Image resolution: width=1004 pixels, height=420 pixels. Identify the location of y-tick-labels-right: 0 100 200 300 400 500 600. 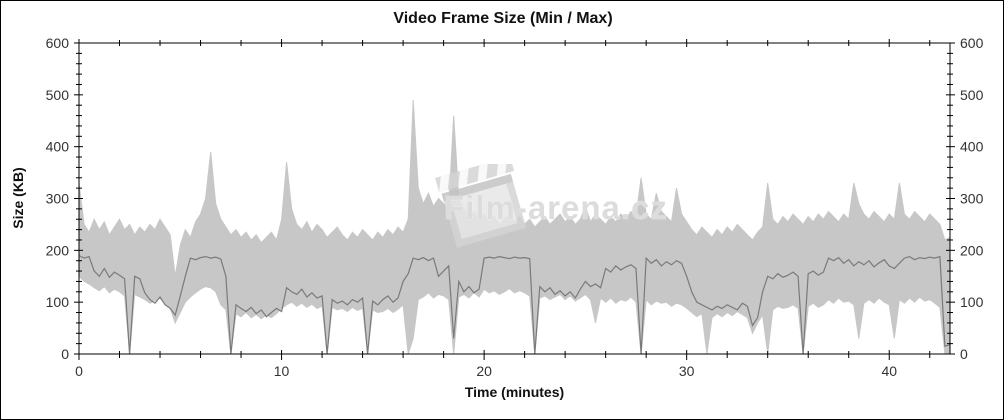
(972, 198).